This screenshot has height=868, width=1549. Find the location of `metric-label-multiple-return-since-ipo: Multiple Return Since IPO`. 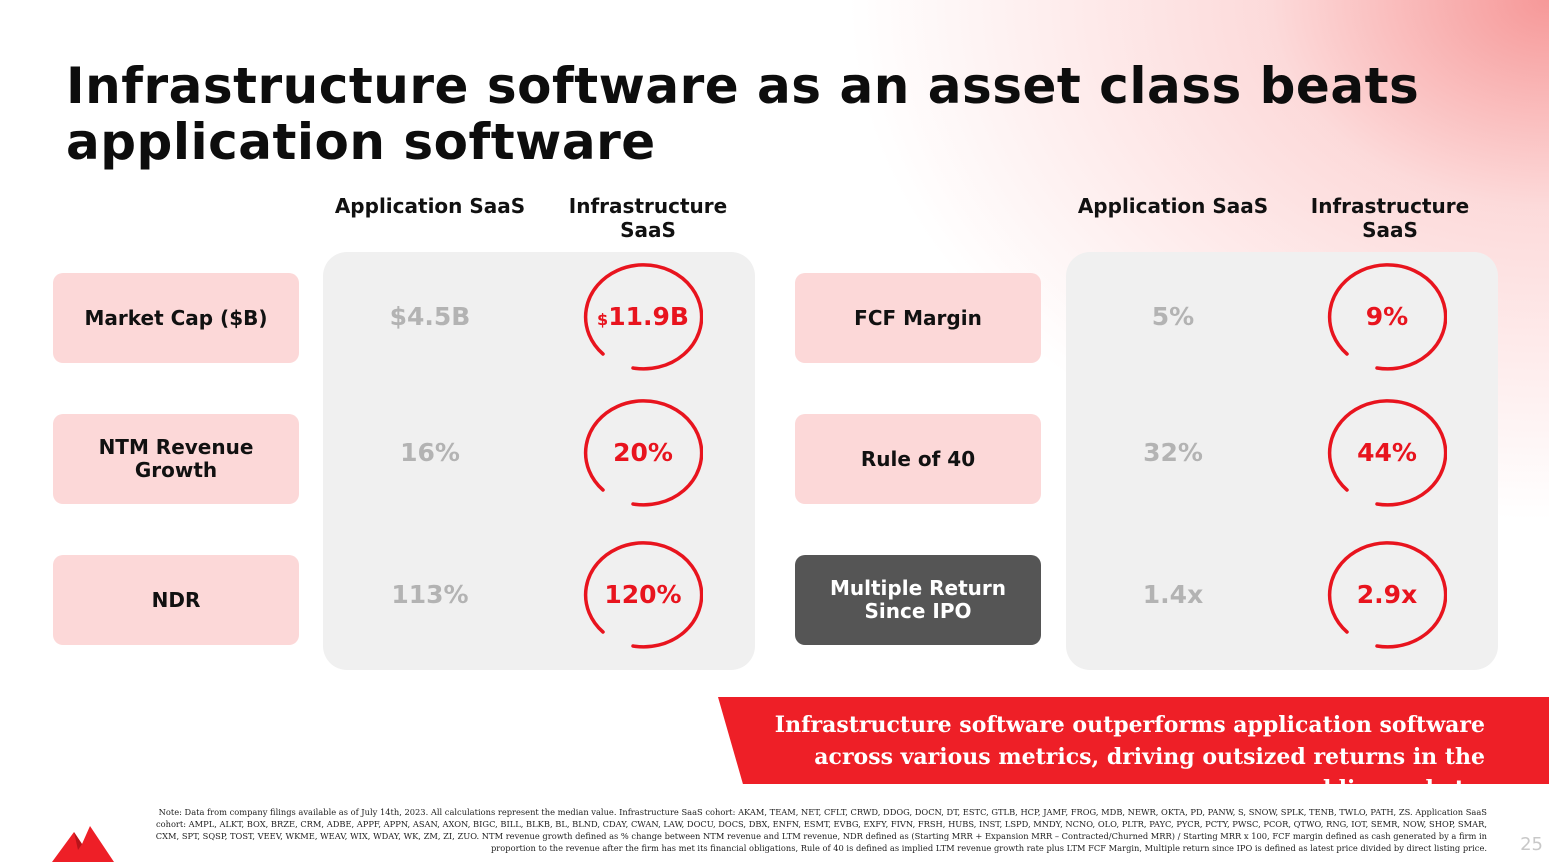

metric-label-multiple-return-since-ipo: Multiple Return Since IPO is located at coordinates (918, 600).